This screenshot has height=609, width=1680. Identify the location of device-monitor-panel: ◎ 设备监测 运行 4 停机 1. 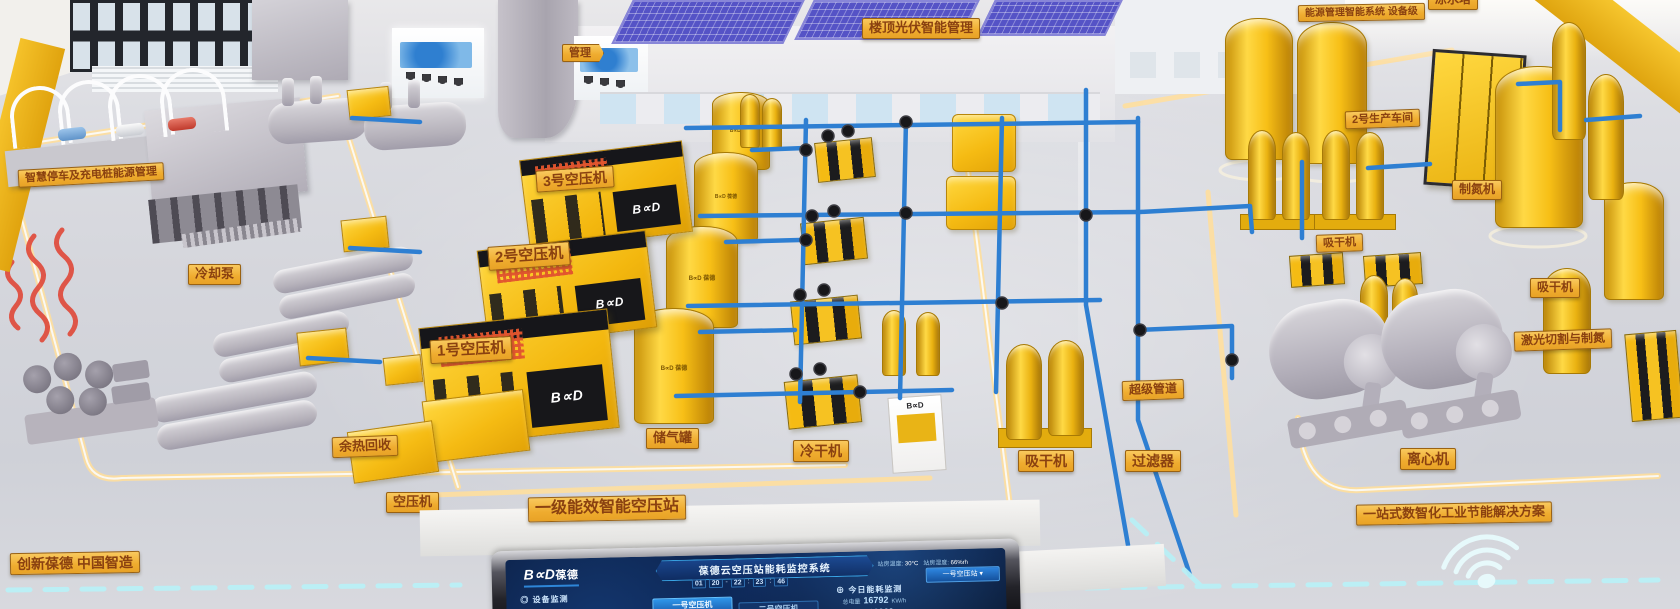
(544, 599).